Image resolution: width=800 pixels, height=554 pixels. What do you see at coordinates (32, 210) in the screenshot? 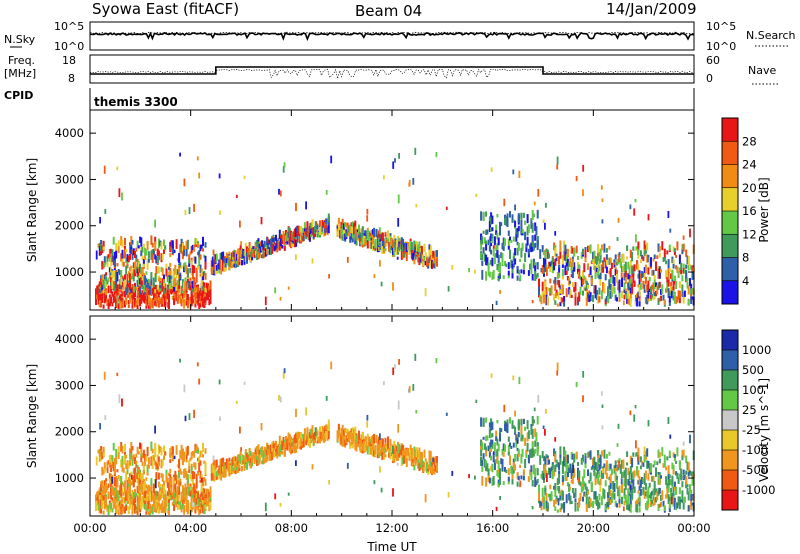
I see `power-ylabel: Slant Range [km]` at bounding box center [32, 210].